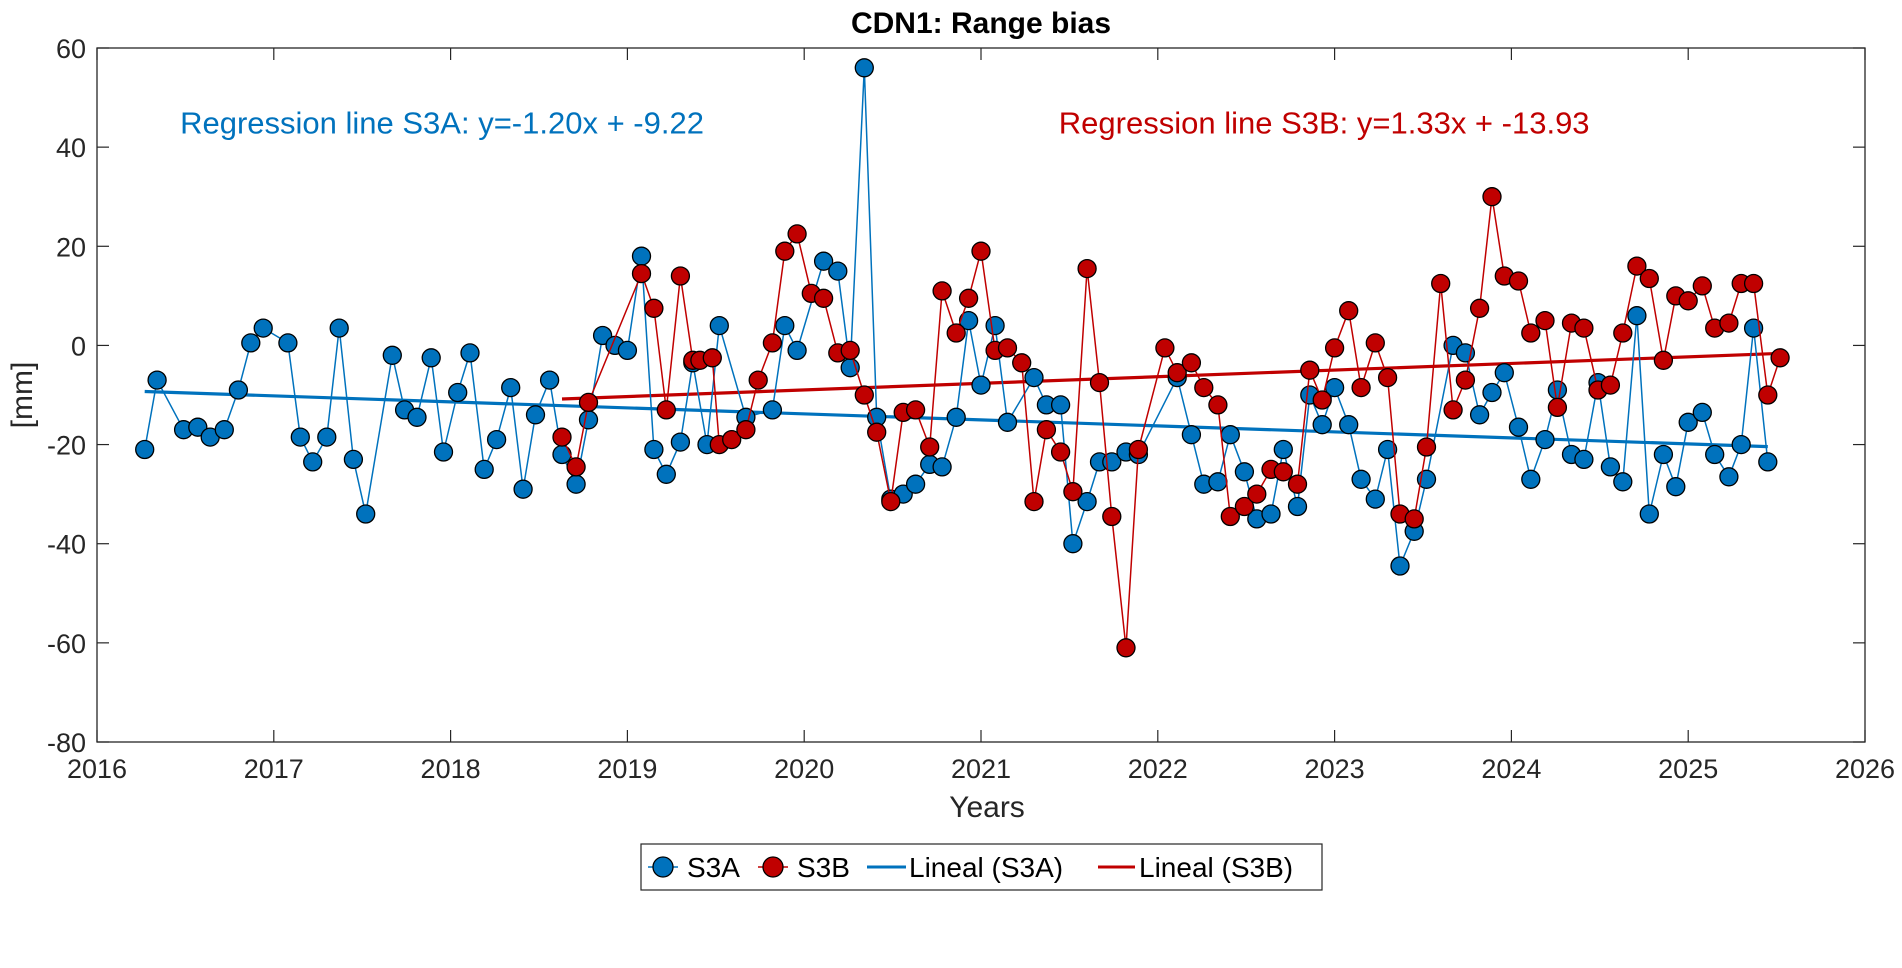  Describe the element at coordinates (71, 49) in the screenshot. I see `y-tick-label: 60` at that location.